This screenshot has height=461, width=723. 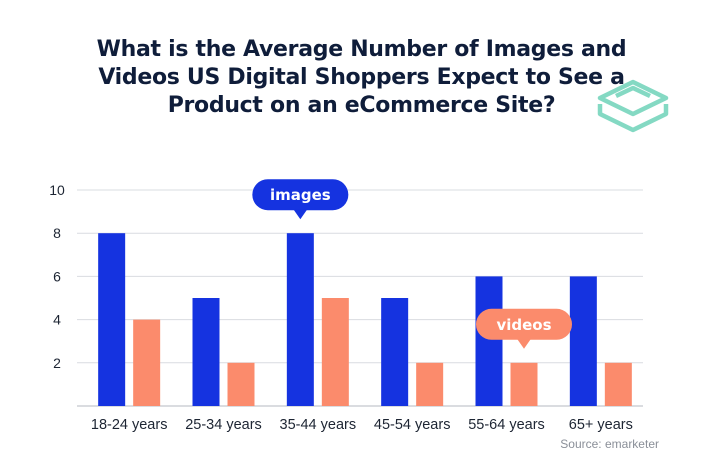 What do you see at coordinates (57, 320) in the screenshot?
I see `y-tick-label: 4` at bounding box center [57, 320].